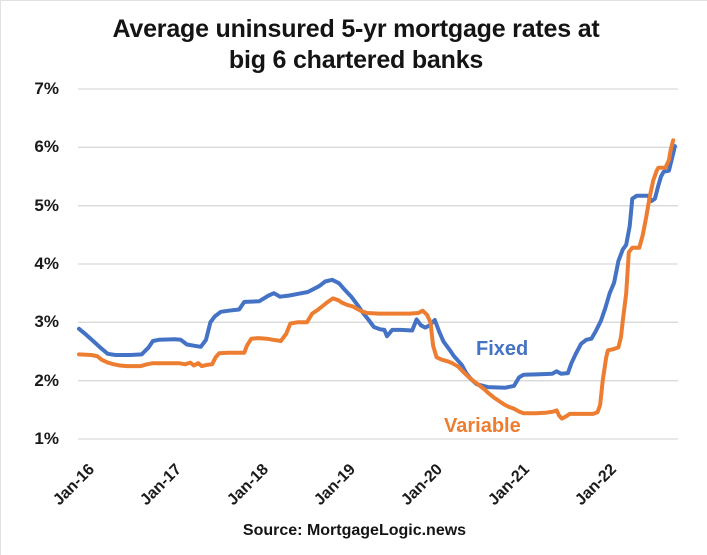 Image resolution: width=707 pixels, height=555 pixels. I want to click on y-tick-label: 5%, so click(46, 205).